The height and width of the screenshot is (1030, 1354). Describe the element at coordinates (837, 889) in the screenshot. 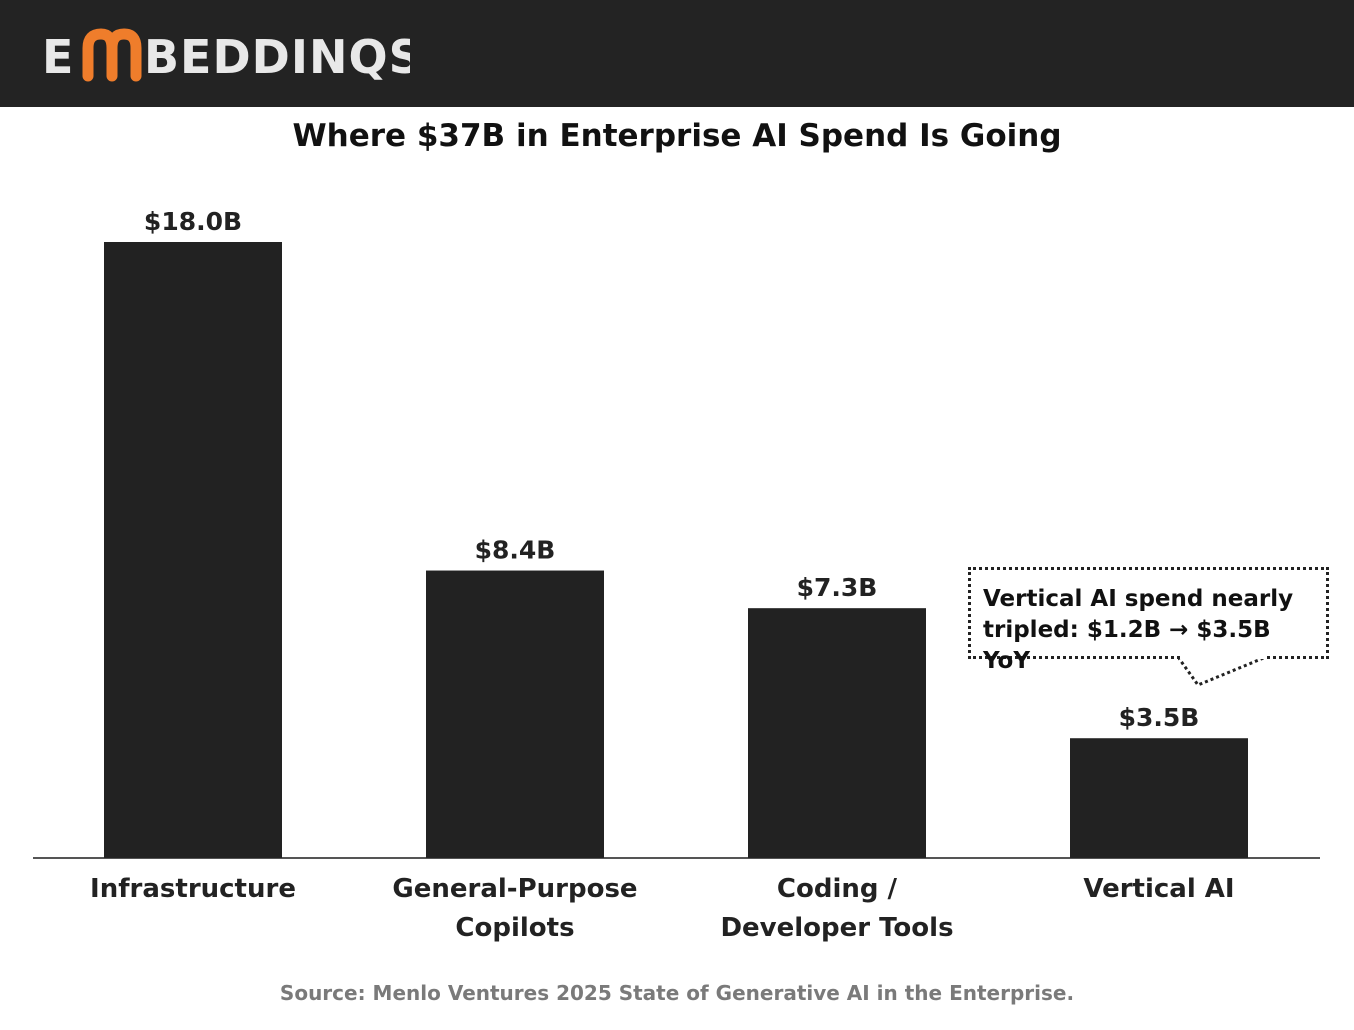

I see `category-label-2-0: Coding /` at that location.